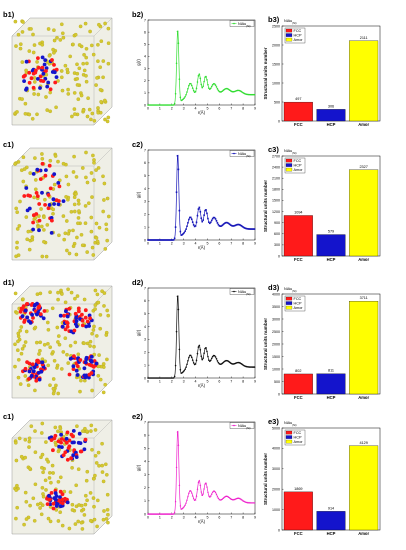 The width and height of the screenshot is (406, 550). Describe the element at coordinates (138, 332) in the screenshot. I see `rdf-ylabel: g(r)` at that location.